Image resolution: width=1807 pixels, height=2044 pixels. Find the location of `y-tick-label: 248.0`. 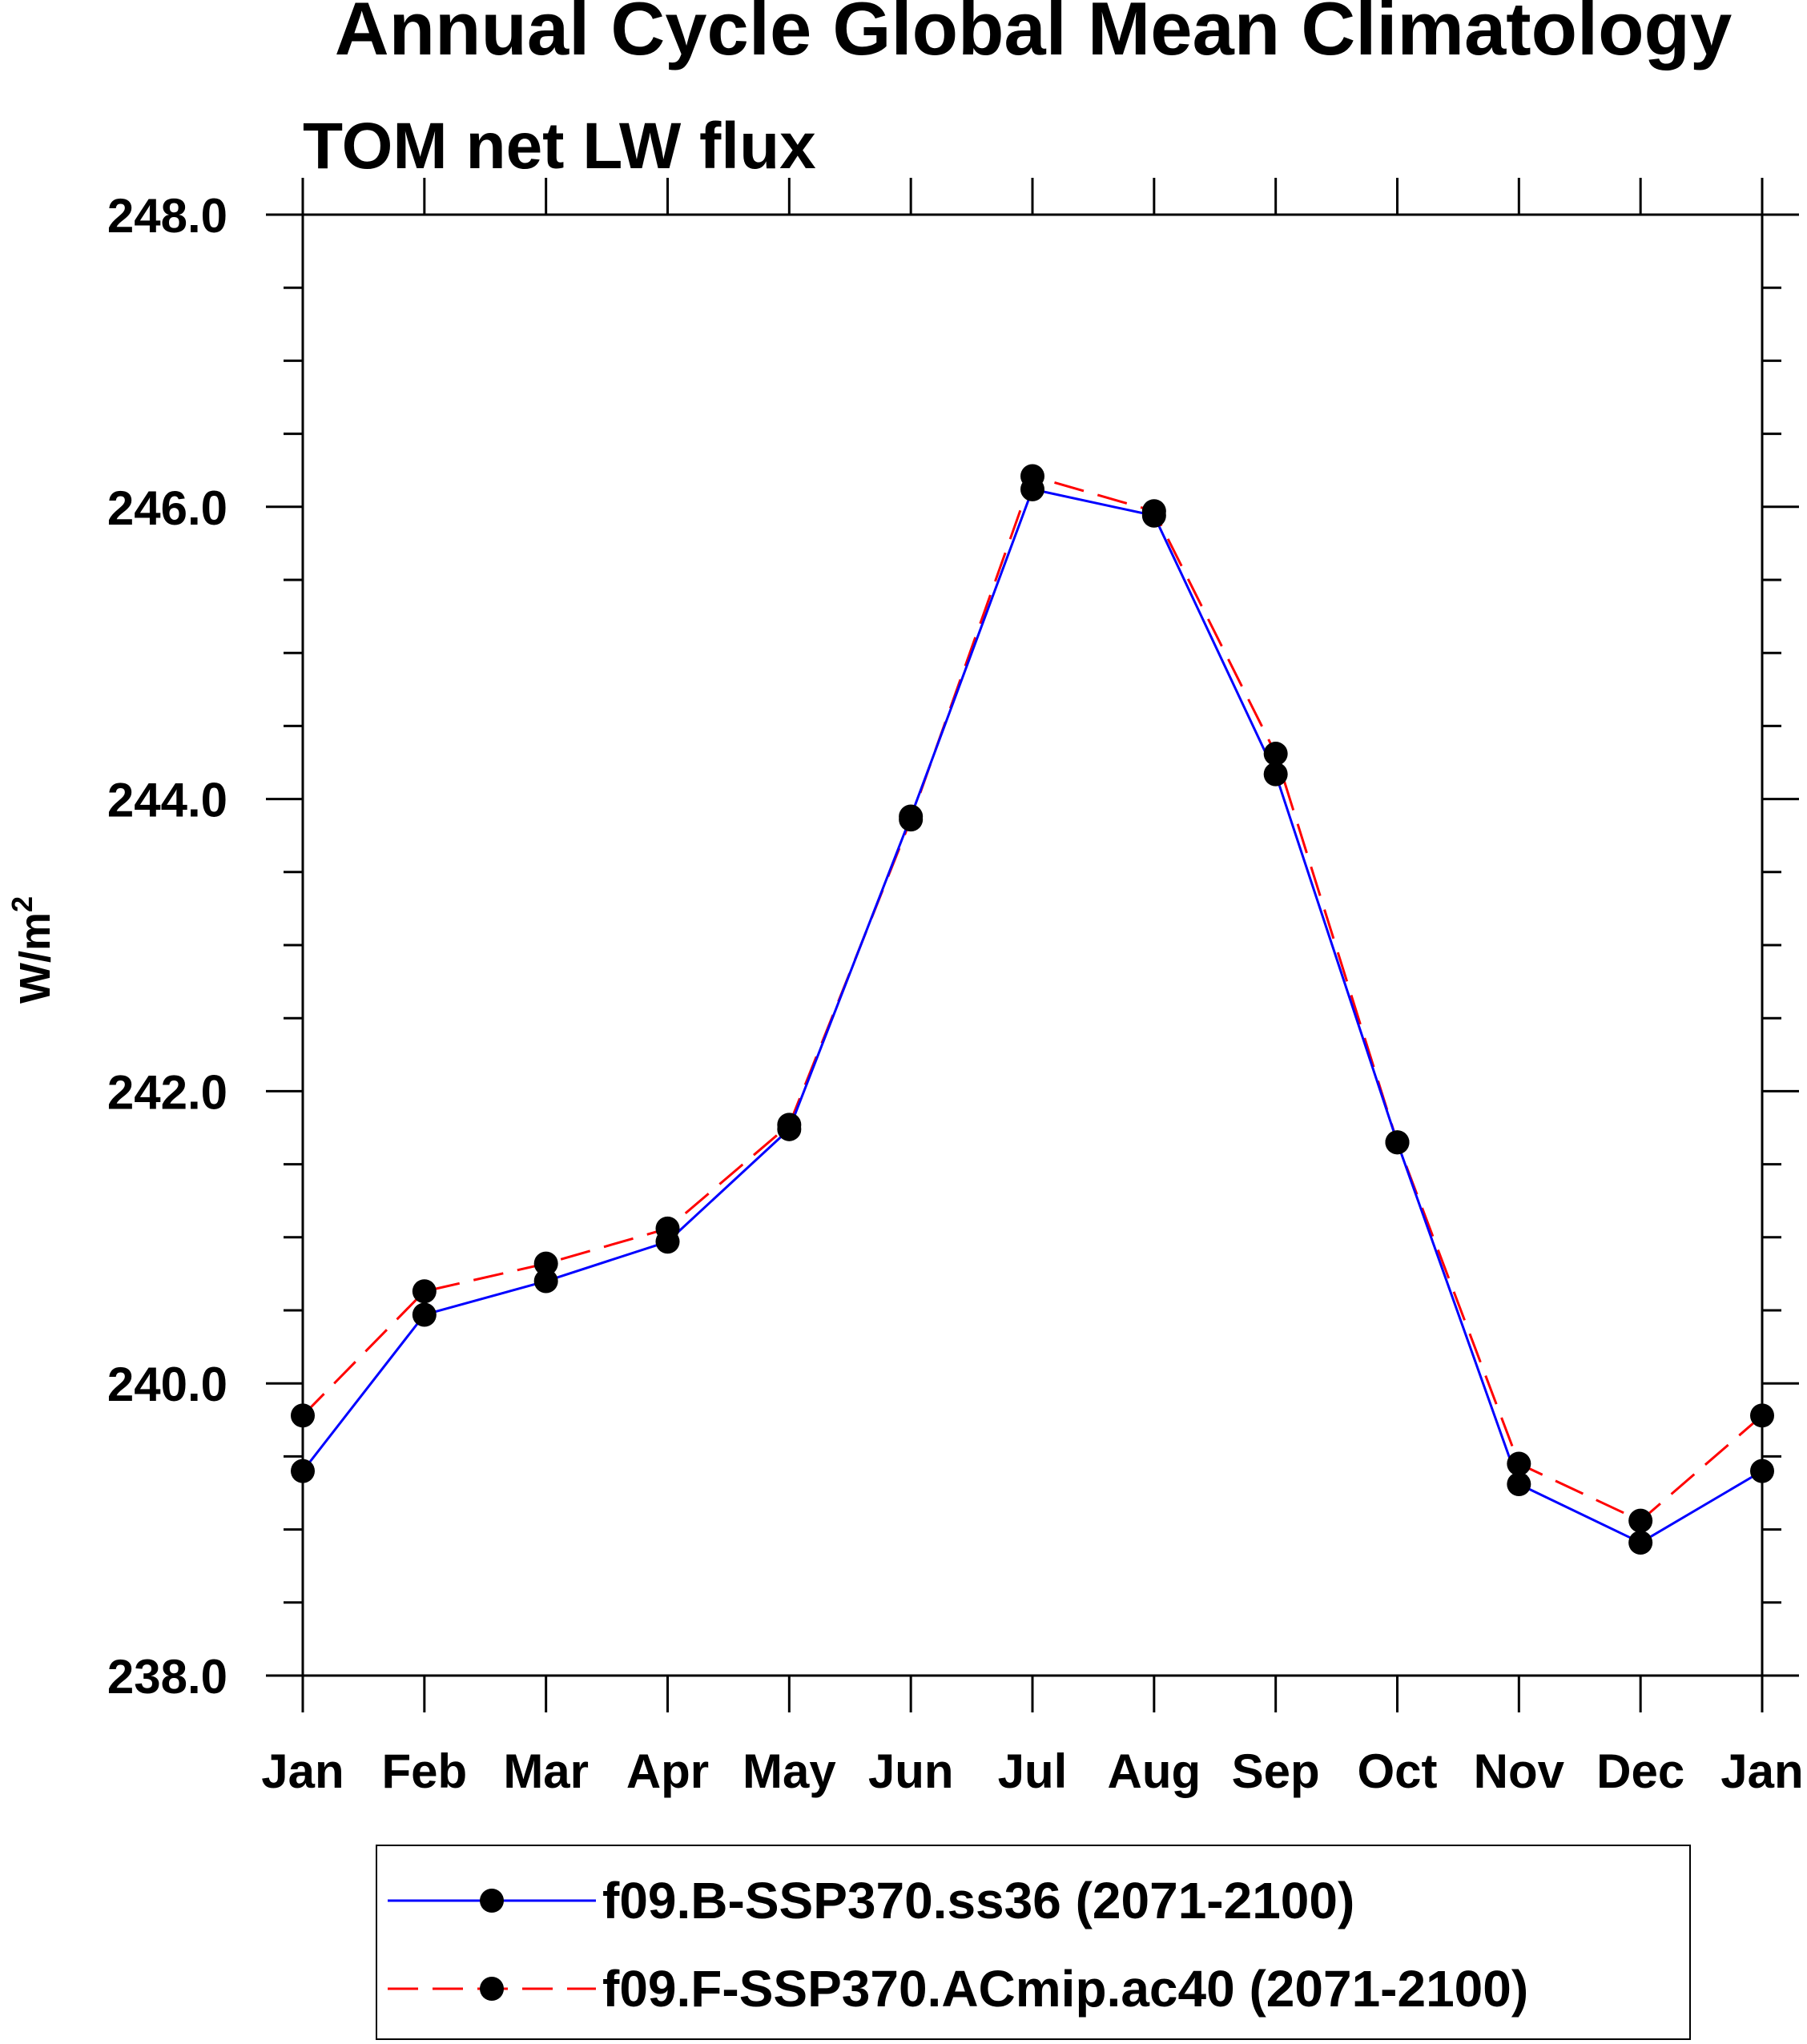

y-tick-label: 248.0 is located at coordinates (167, 216).